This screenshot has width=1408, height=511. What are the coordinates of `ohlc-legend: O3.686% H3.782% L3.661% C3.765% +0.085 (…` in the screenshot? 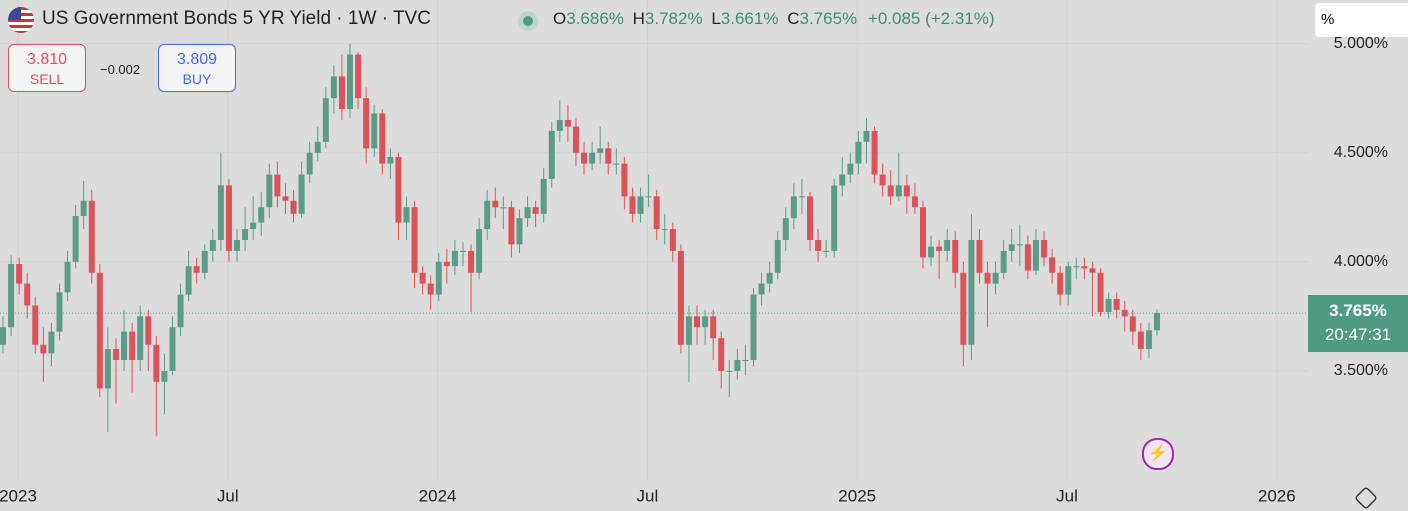 It's located at (774, 19).